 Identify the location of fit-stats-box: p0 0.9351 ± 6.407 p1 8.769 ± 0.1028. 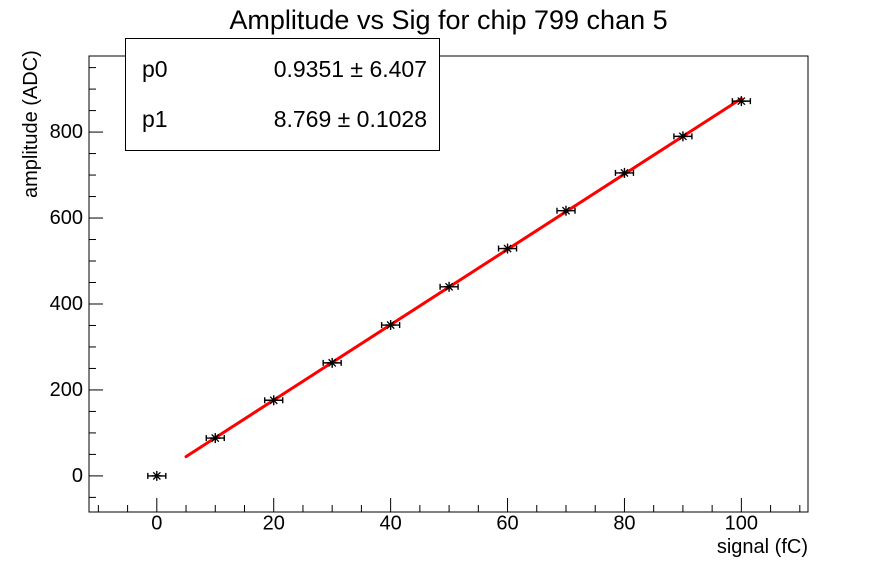
(282, 94).